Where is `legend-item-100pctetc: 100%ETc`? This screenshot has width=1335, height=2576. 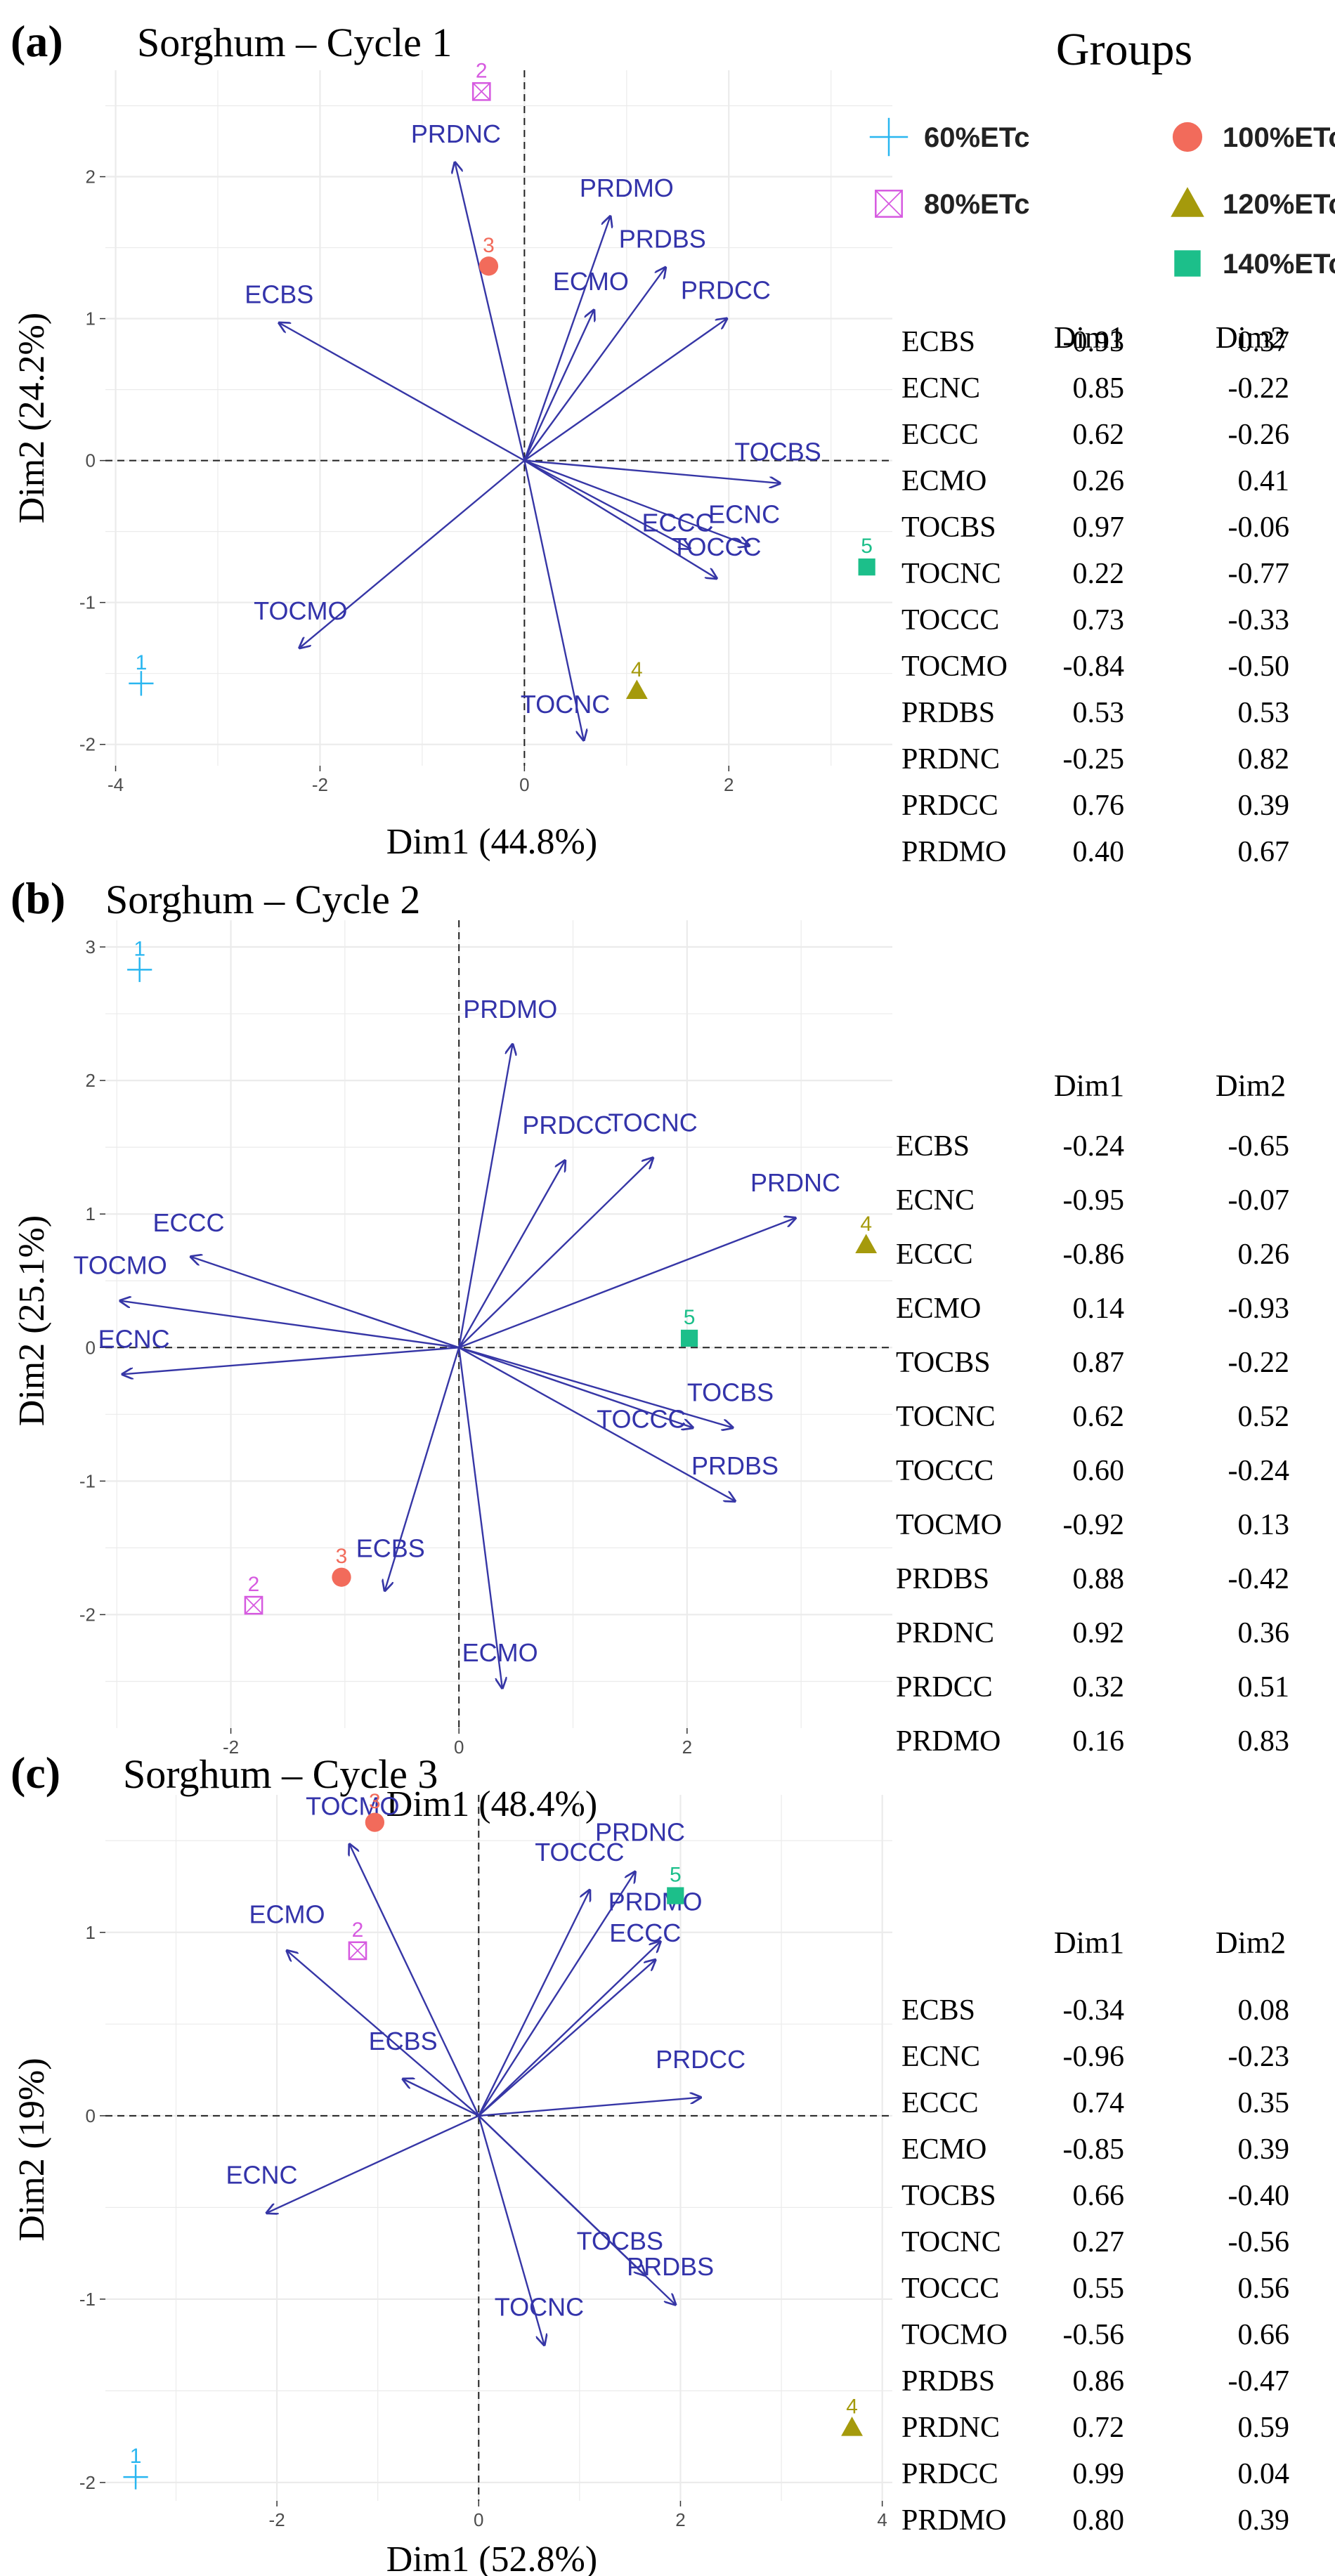
legend-item-100pctetc: 100%ETc is located at coordinates (1253, 137).